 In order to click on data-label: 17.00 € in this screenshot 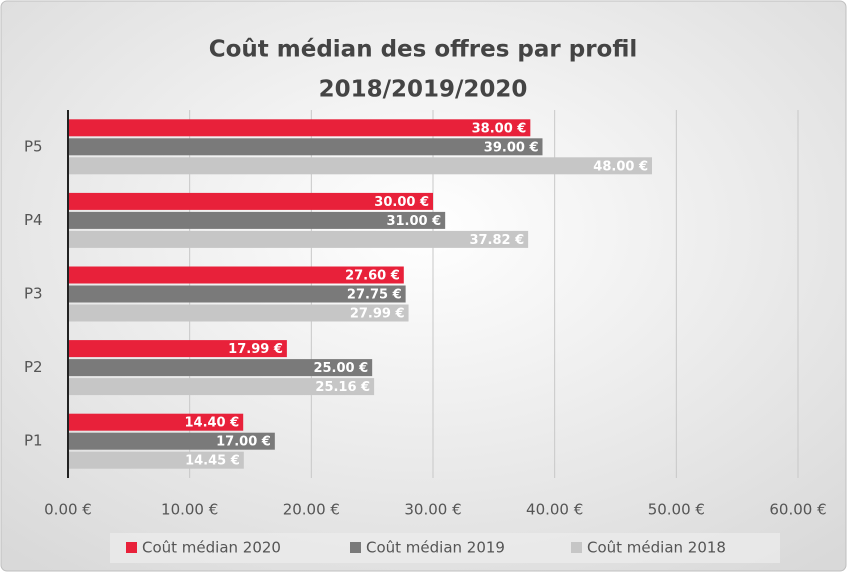, I will do `click(243, 442)`.